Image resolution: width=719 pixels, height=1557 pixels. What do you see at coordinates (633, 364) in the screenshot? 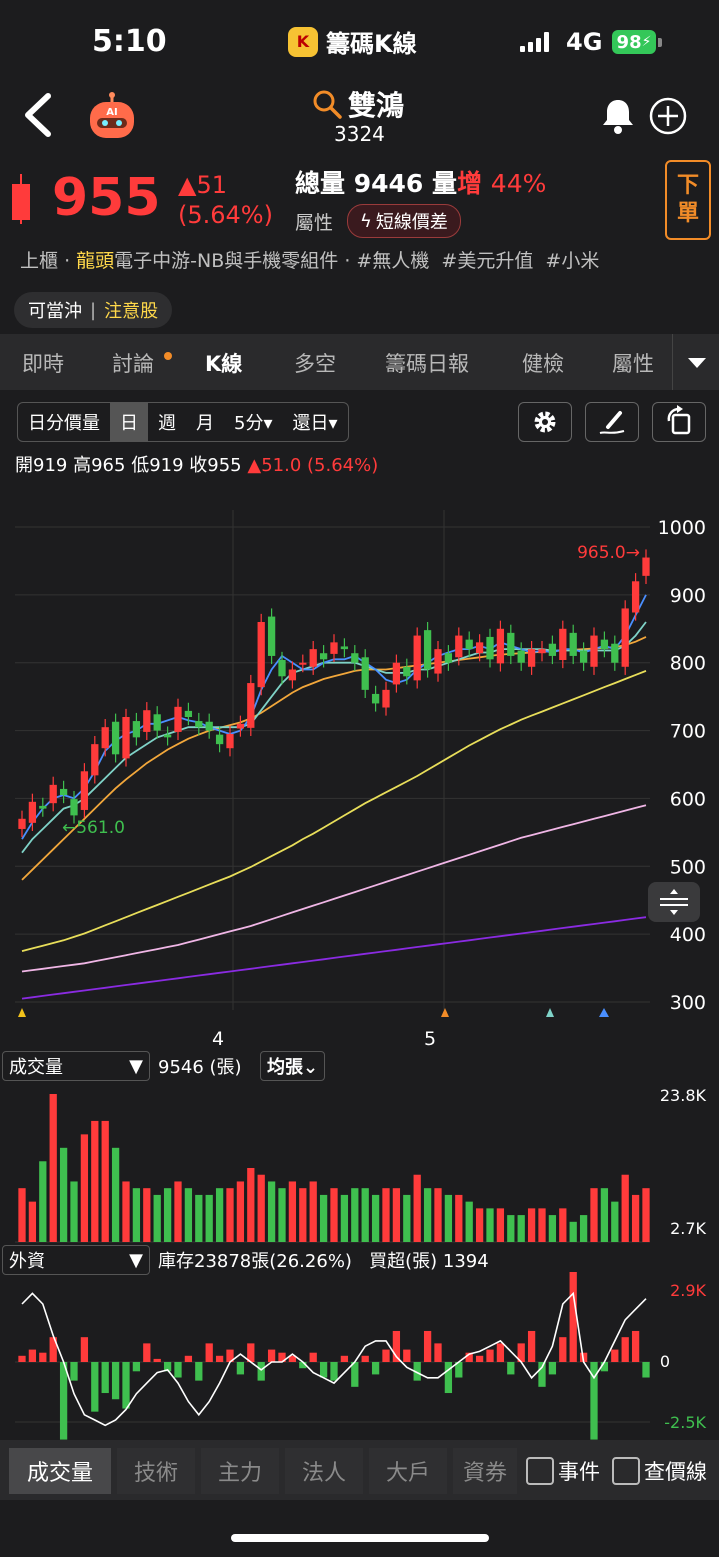
I see `tab-attribute: 屬性` at bounding box center [633, 364].